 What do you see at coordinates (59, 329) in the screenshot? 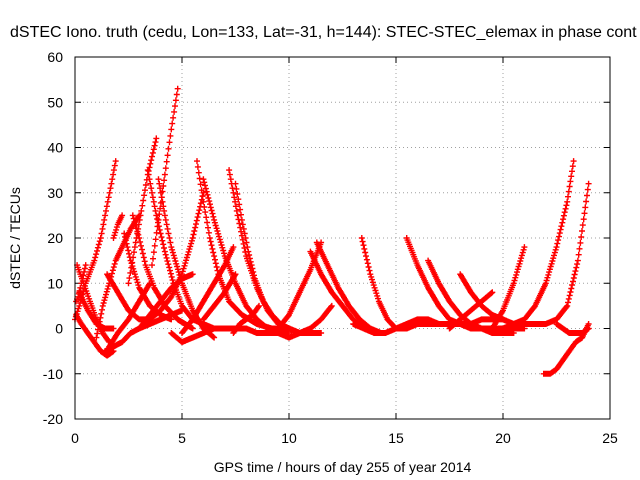
I see `y-tick-label: 0` at bounding box center [59, 329].